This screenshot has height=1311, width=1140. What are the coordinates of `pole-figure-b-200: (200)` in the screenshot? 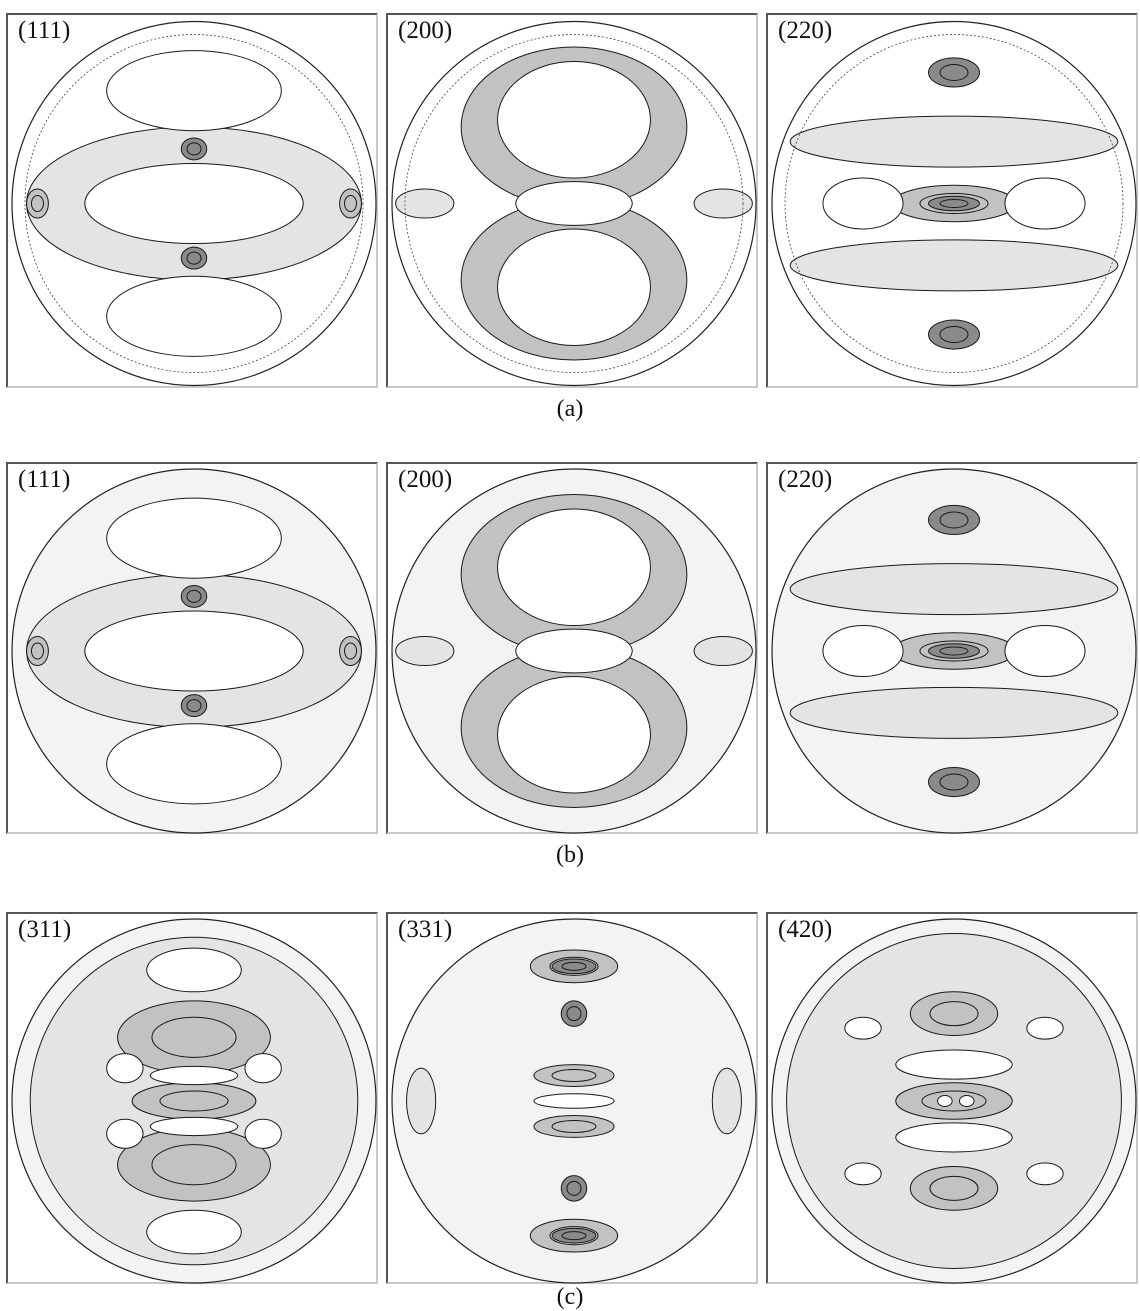 It's located at (572, 648).